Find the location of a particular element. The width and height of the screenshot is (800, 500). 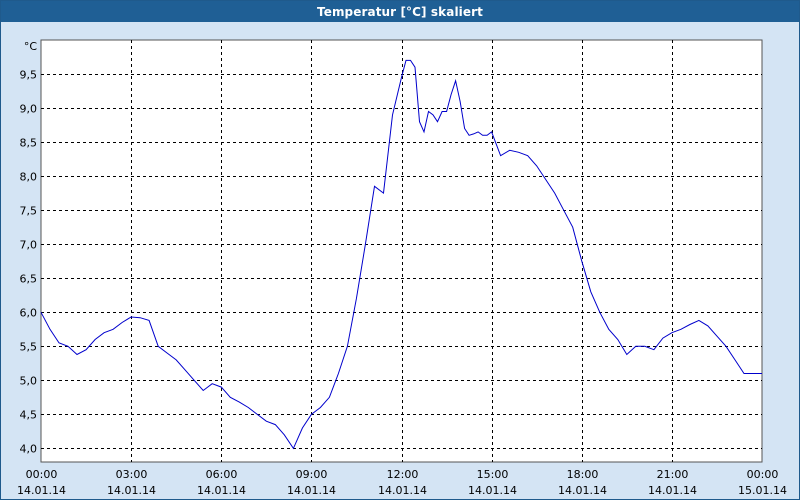

y-axis-ticks: 4,0 4,5 5,0 5,5 6,0 6,5 7,0 7,5 8,0 8,5 9,0 9,5 is located at coordinates (29, 262).